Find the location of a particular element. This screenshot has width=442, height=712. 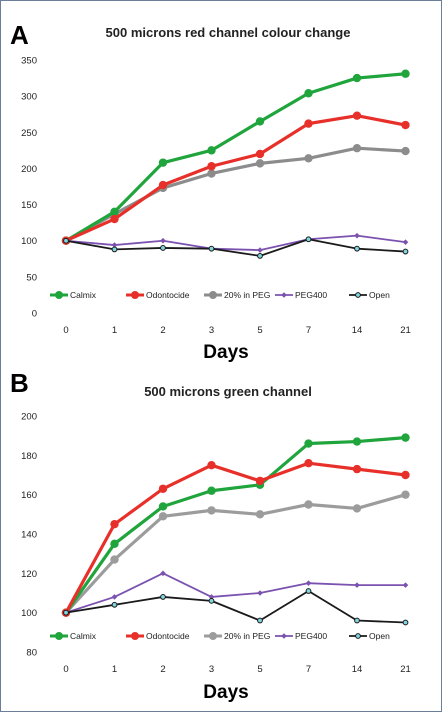

chart-title: 500 microns red channel colour change is located at coordinates (228, 32).